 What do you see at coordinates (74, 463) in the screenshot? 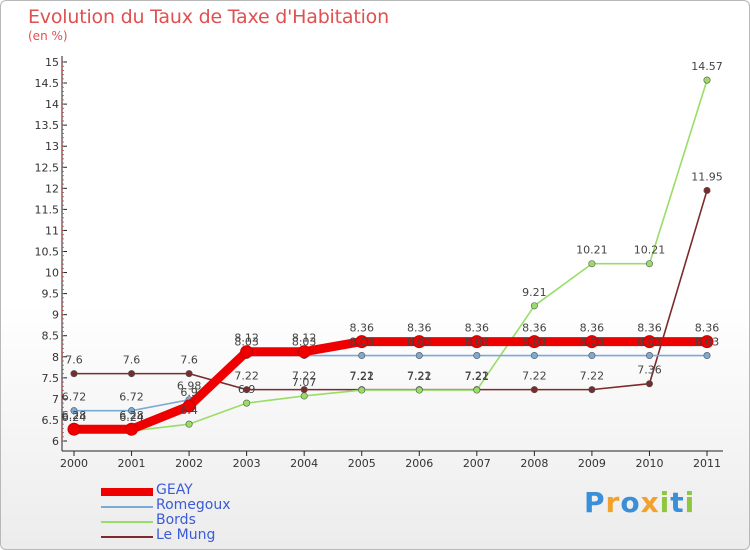
I see `x-tick-label: 2000` at bounding box center [74, 463].